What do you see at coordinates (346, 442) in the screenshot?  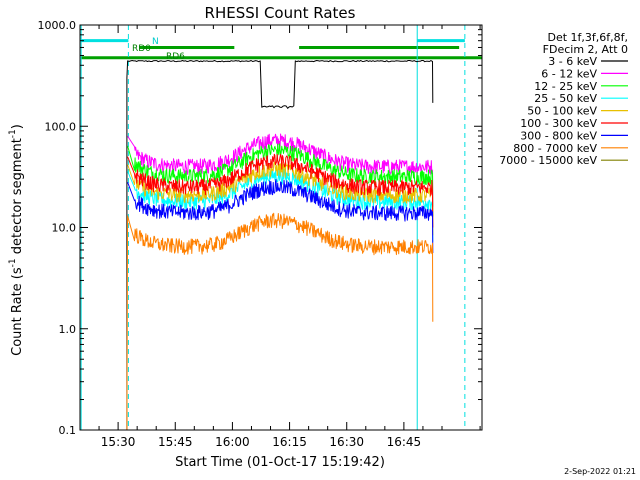 I see `x-tick-label: 16:30` at bounding box center [346, 442].